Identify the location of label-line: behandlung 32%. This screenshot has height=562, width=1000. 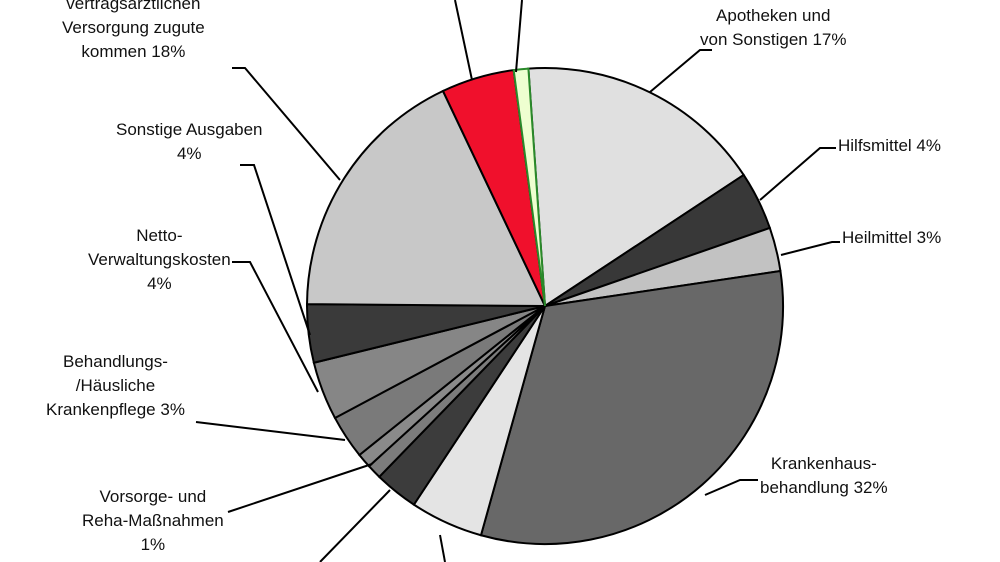
(824, 487).